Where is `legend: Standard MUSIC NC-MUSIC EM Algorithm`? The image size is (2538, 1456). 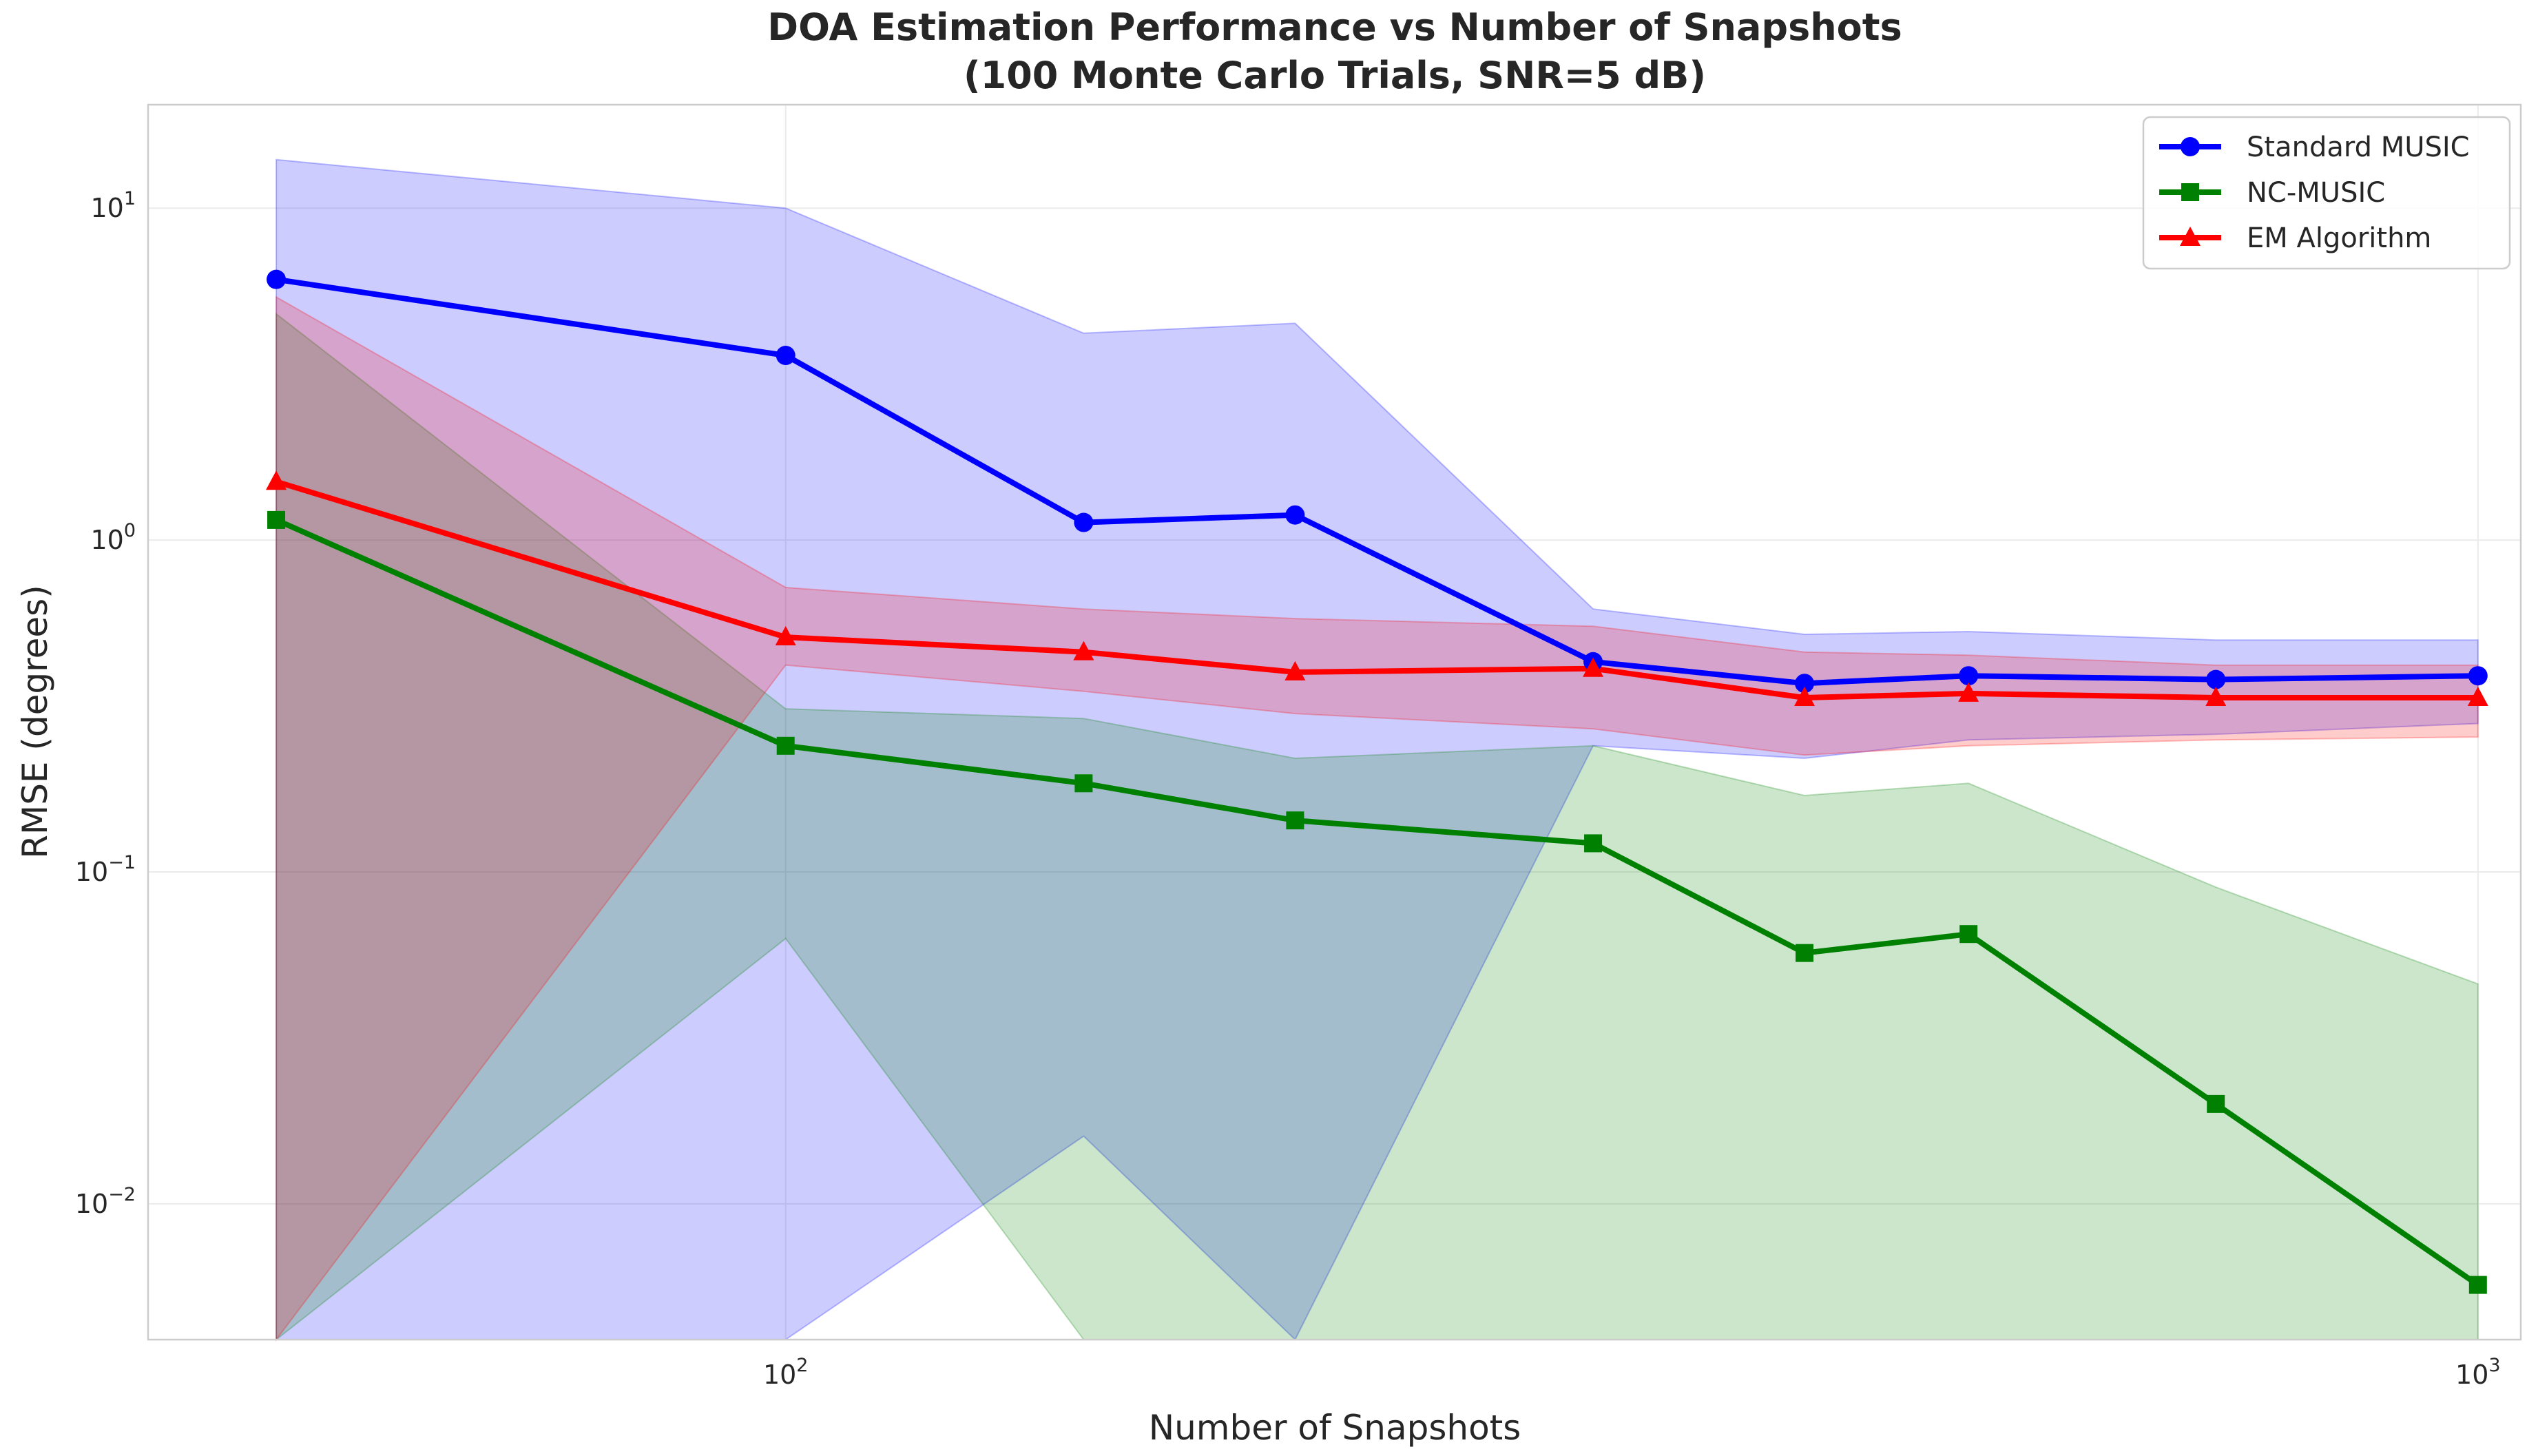
legend: Standard MUSIC NC-MUSIC EM Algorithm is located at coordinates (2326, 193).